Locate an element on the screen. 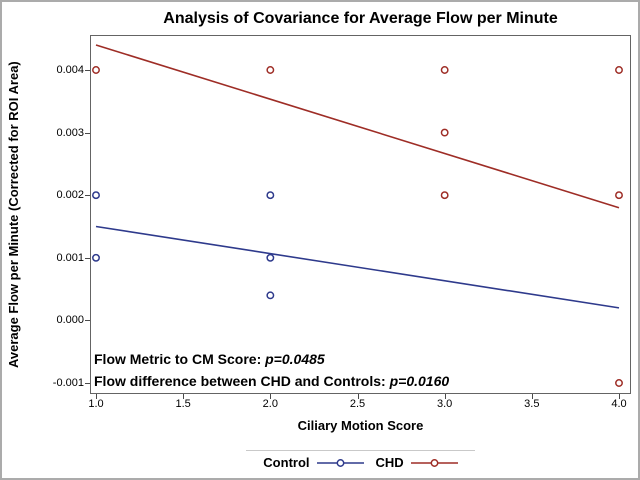 Image resolution: width=640 pixels, height=480 pixels. legend-label-chd: CHD is located at coordinates (389, 462).